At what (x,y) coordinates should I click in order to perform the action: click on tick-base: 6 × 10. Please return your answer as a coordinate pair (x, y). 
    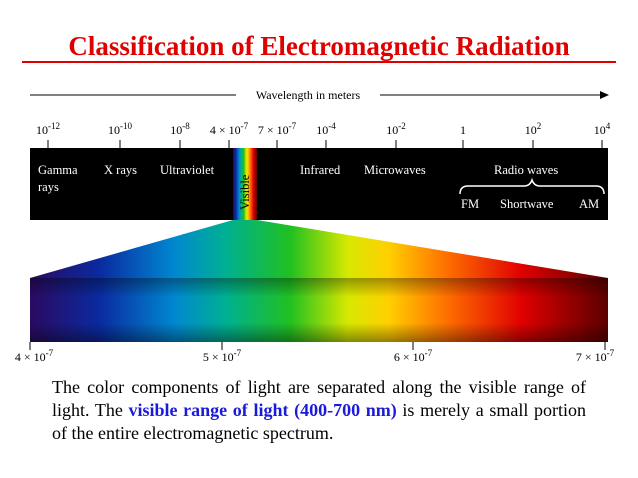
    Looking at the image, I should click on (409, 357).